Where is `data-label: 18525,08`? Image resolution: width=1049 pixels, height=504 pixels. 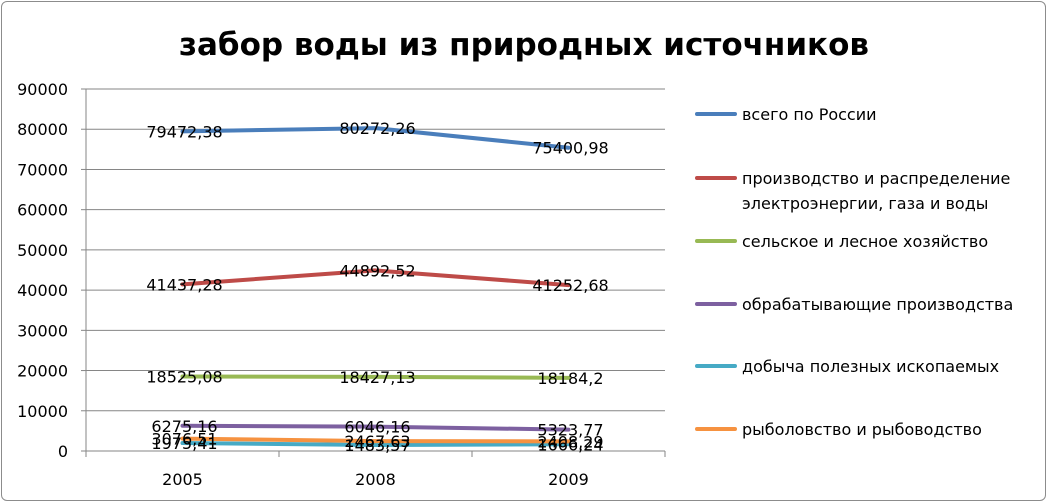 data-label: 18525,08 is located at coordinates (184, 376).